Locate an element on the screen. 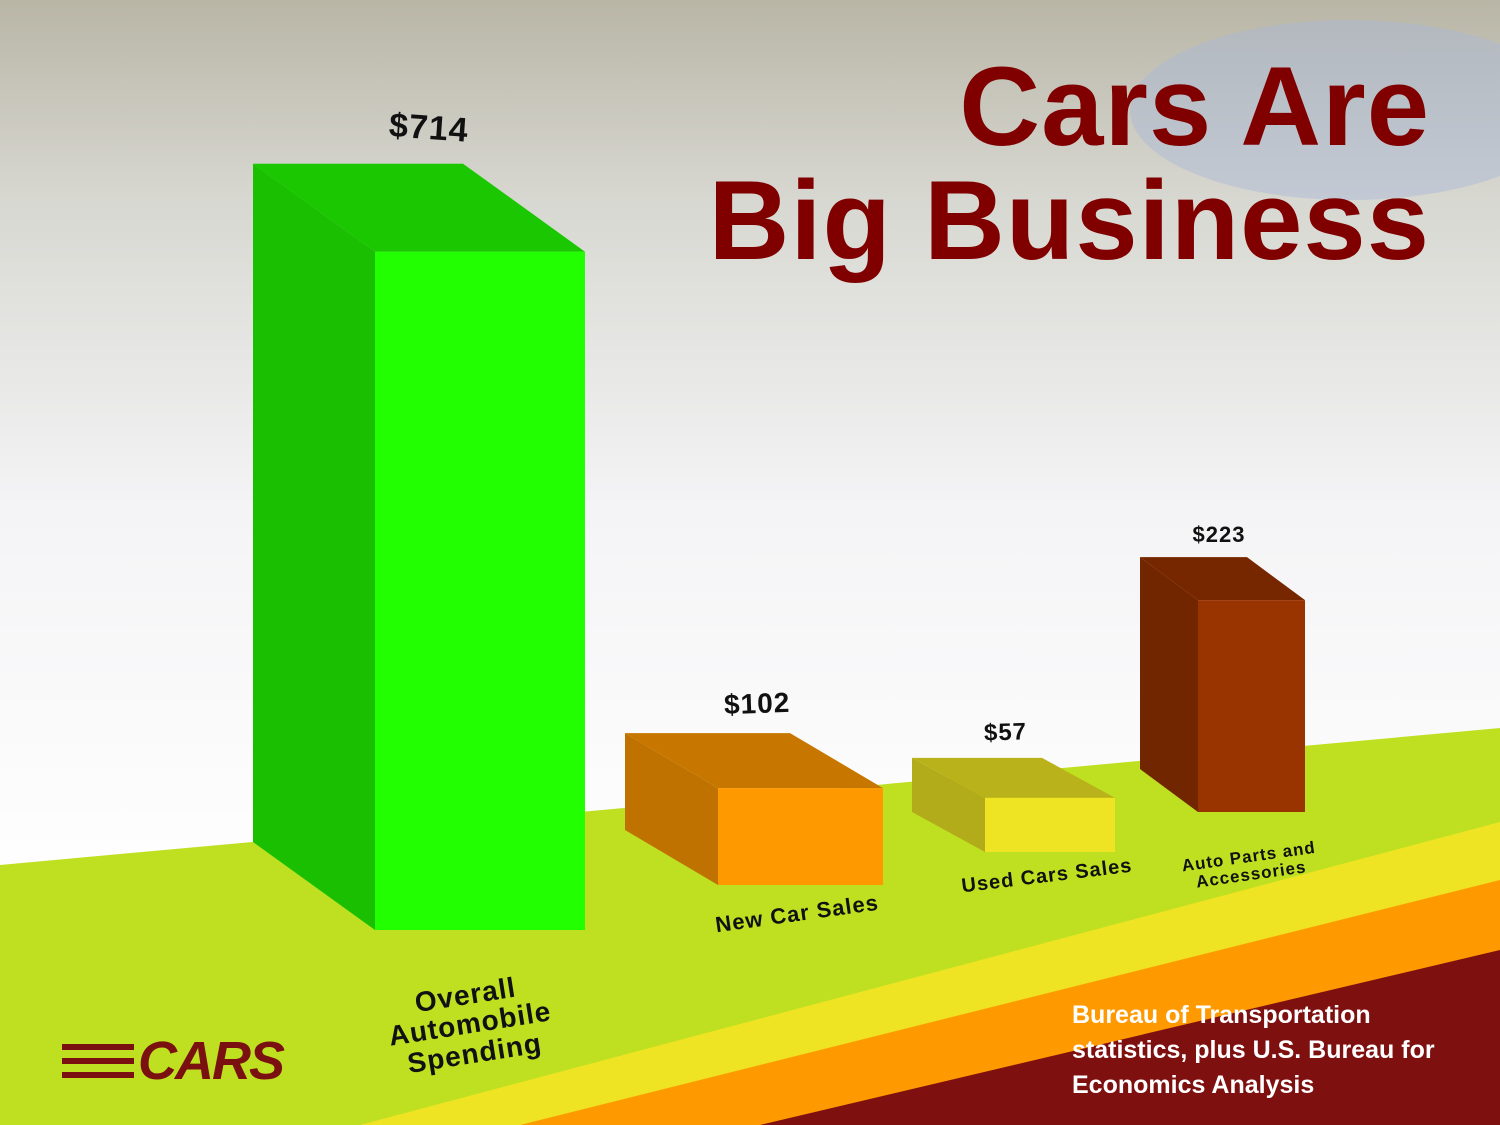 Image resolution: width=1500 pixels, height=1125 pixels. value-label: $102 is located at coordinates (757, 704).